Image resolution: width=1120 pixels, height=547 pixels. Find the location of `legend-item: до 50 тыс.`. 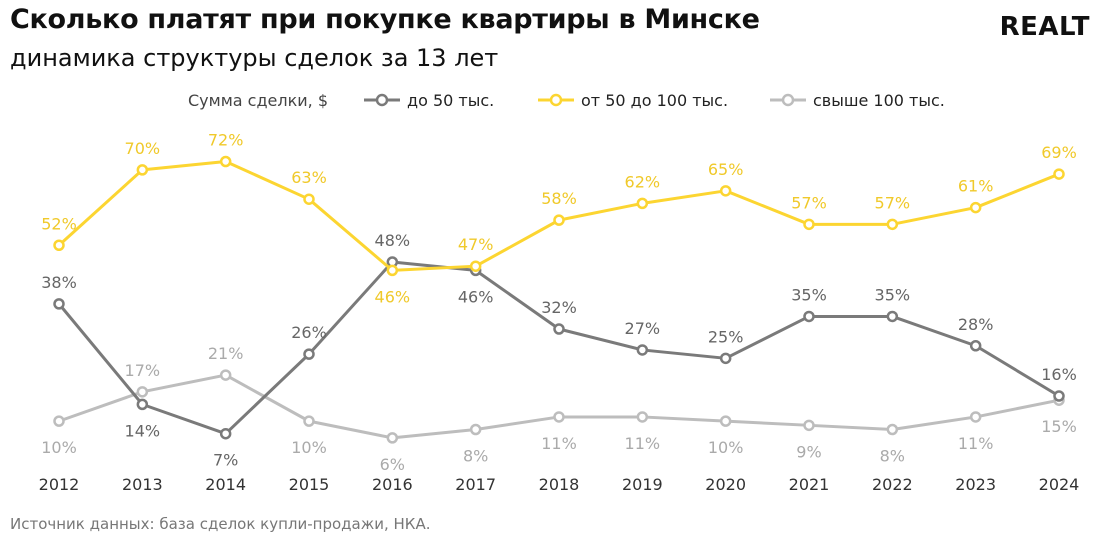

legend-item: до 50 тыс. is located at coordinates (429, 100).